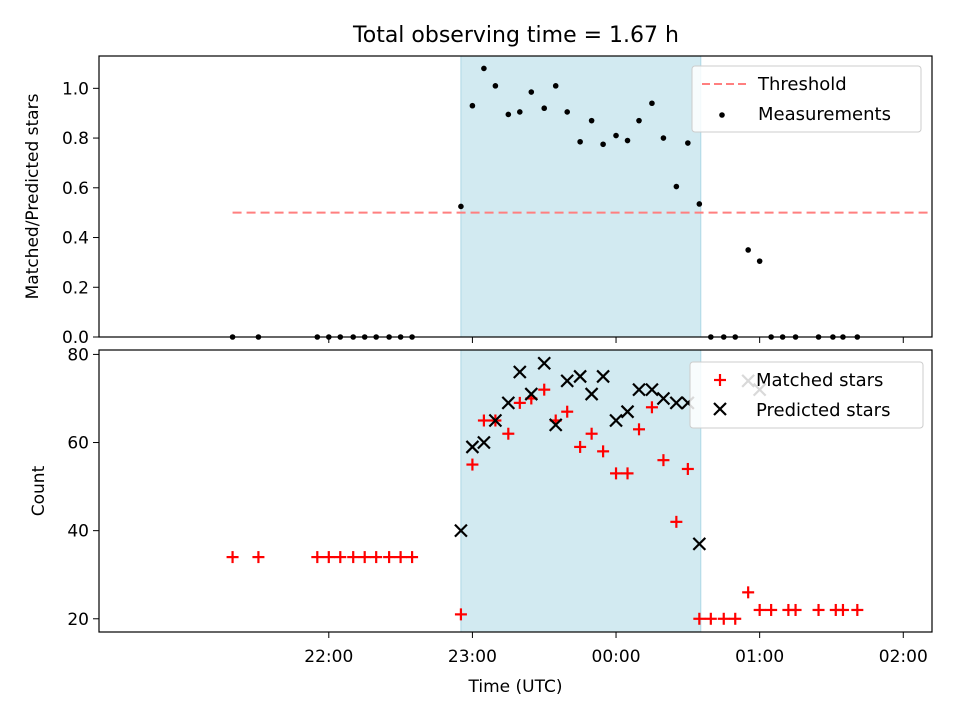 Image resolution: width=960 pixels, height=720 pixels. I want to click on top-legend: Threshold Measurements, so click(806, 99).